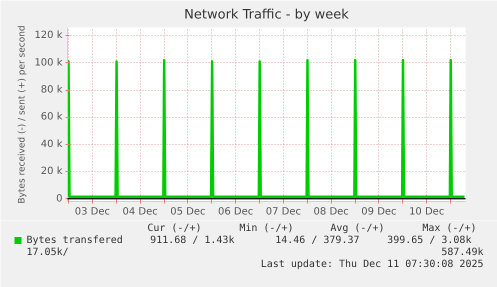  What do you see at coordinates (174, 228) in the screenshot?
I see `text: Cur (-/+)` at bounding box center [174, 228].